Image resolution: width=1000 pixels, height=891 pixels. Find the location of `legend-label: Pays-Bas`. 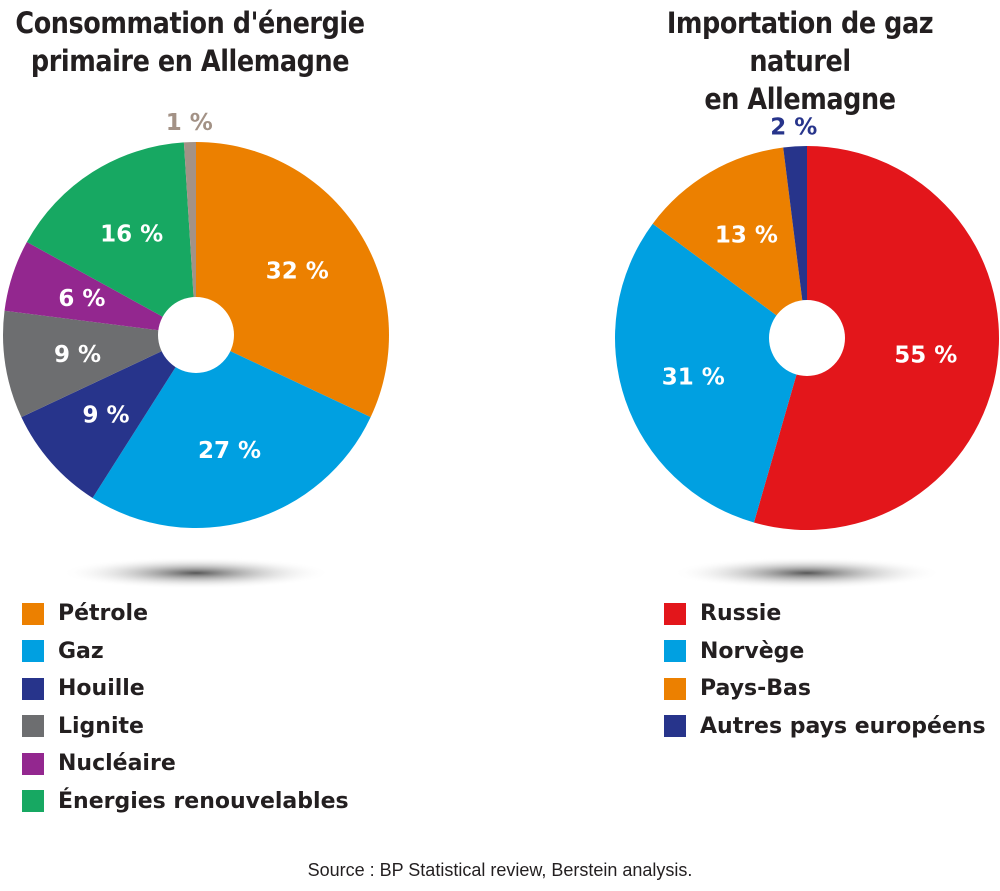

legend-label: Pays-Bas is located at coordinates (755, 689).